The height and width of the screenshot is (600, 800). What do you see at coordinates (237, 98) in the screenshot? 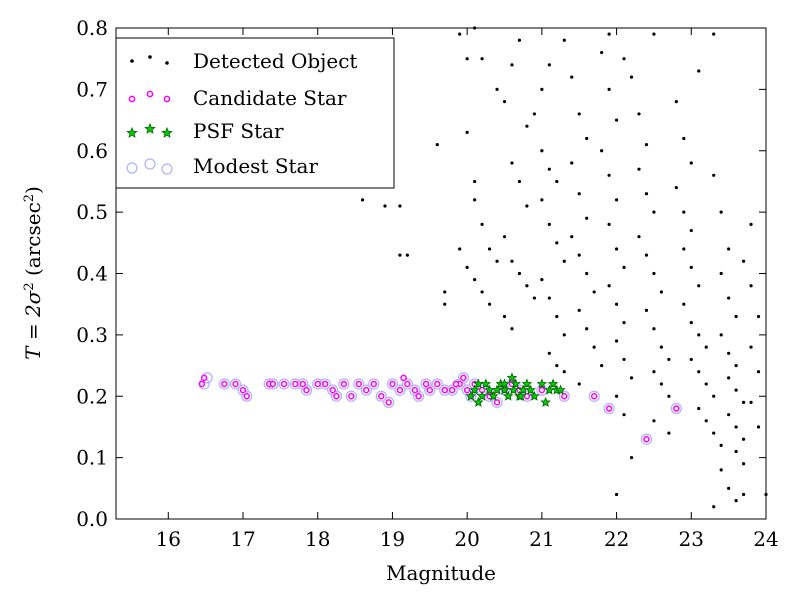
I see `legend-entry-candidate: Candidate Star` at bounding box center [237, 98].